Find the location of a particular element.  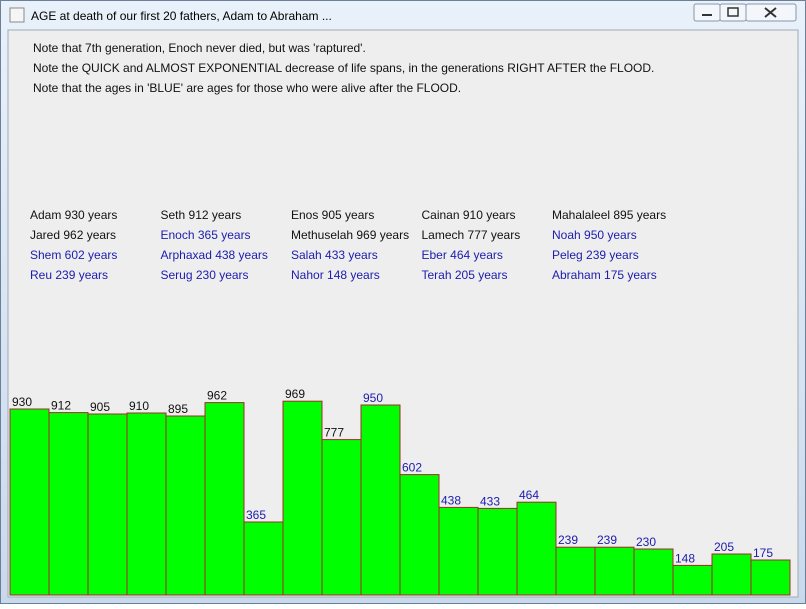

bar-label: 912 is located at coordinates (61, 406).